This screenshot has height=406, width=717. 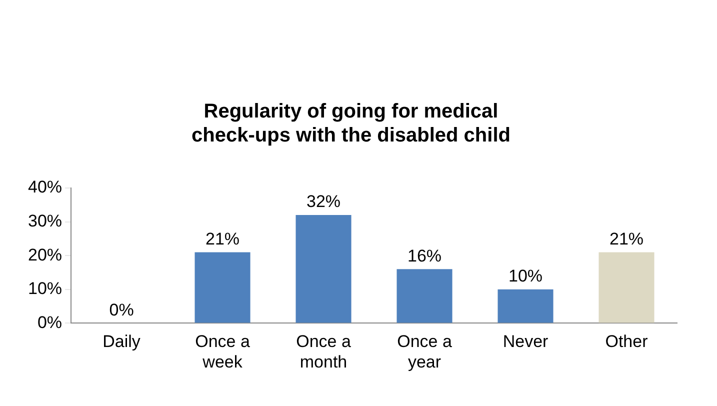 What do you see at coordinates (626, 342) in the screenshot?
I see `x-tick-label: Other` at bounding box center [626, 342].